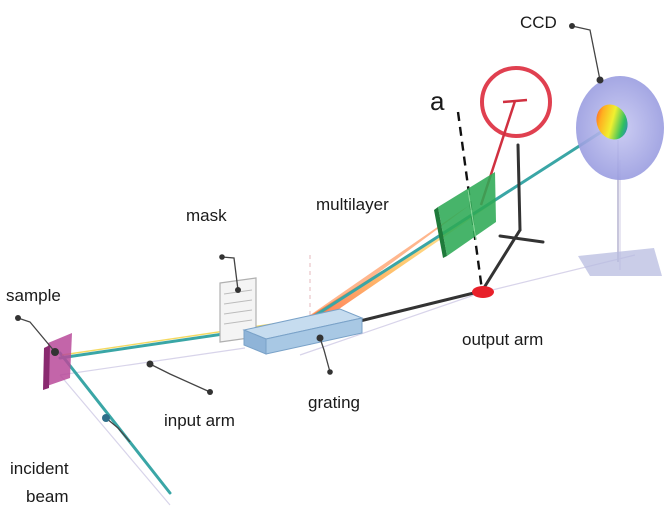 The width and height of the screenshot is (666, 519). Describe the element at coordinates (483, 292) in the screenshot. I see `output-arm-pivot` at that location.